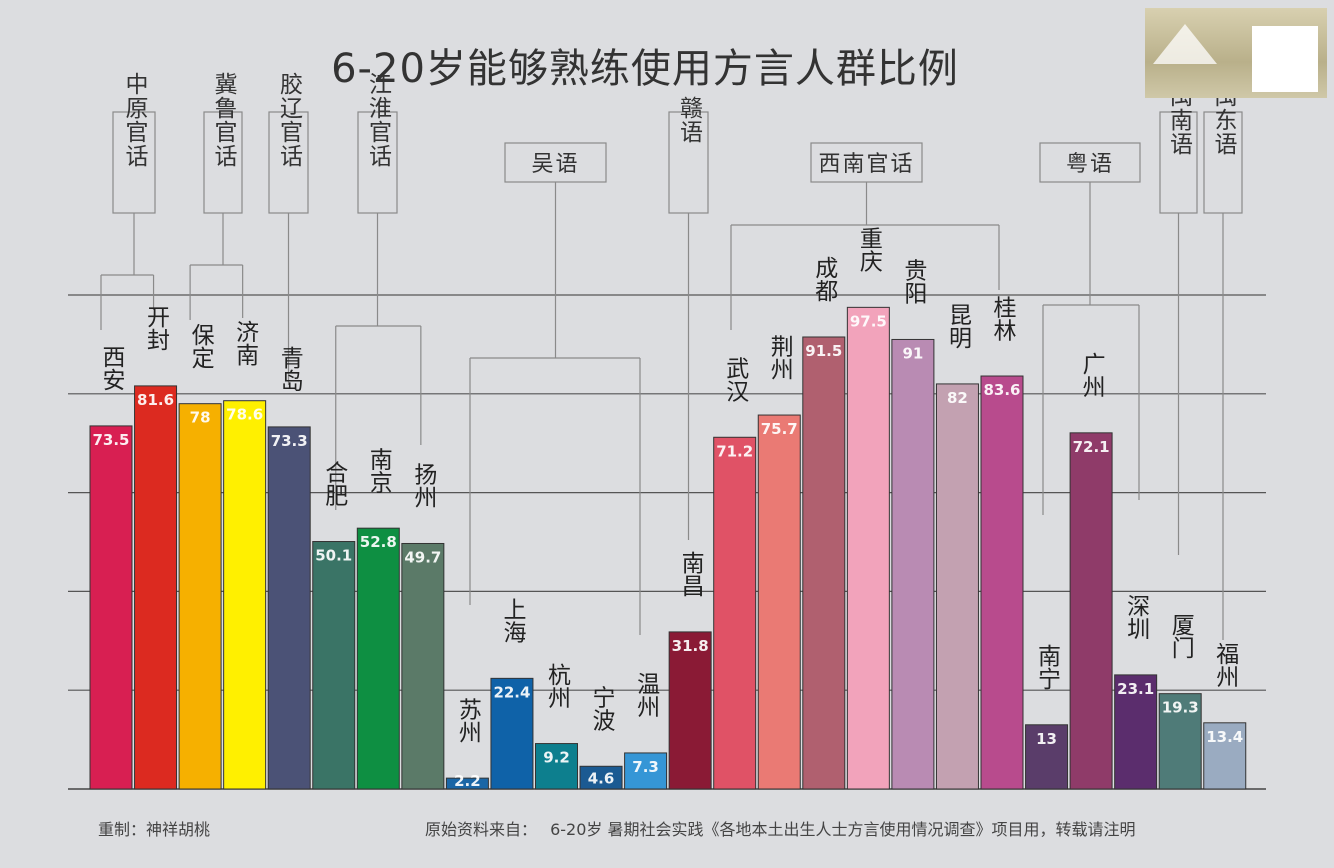  Describe the element at coordinates (913, 281) in the screenshot. I see `category-label: 贵阳` at that location.